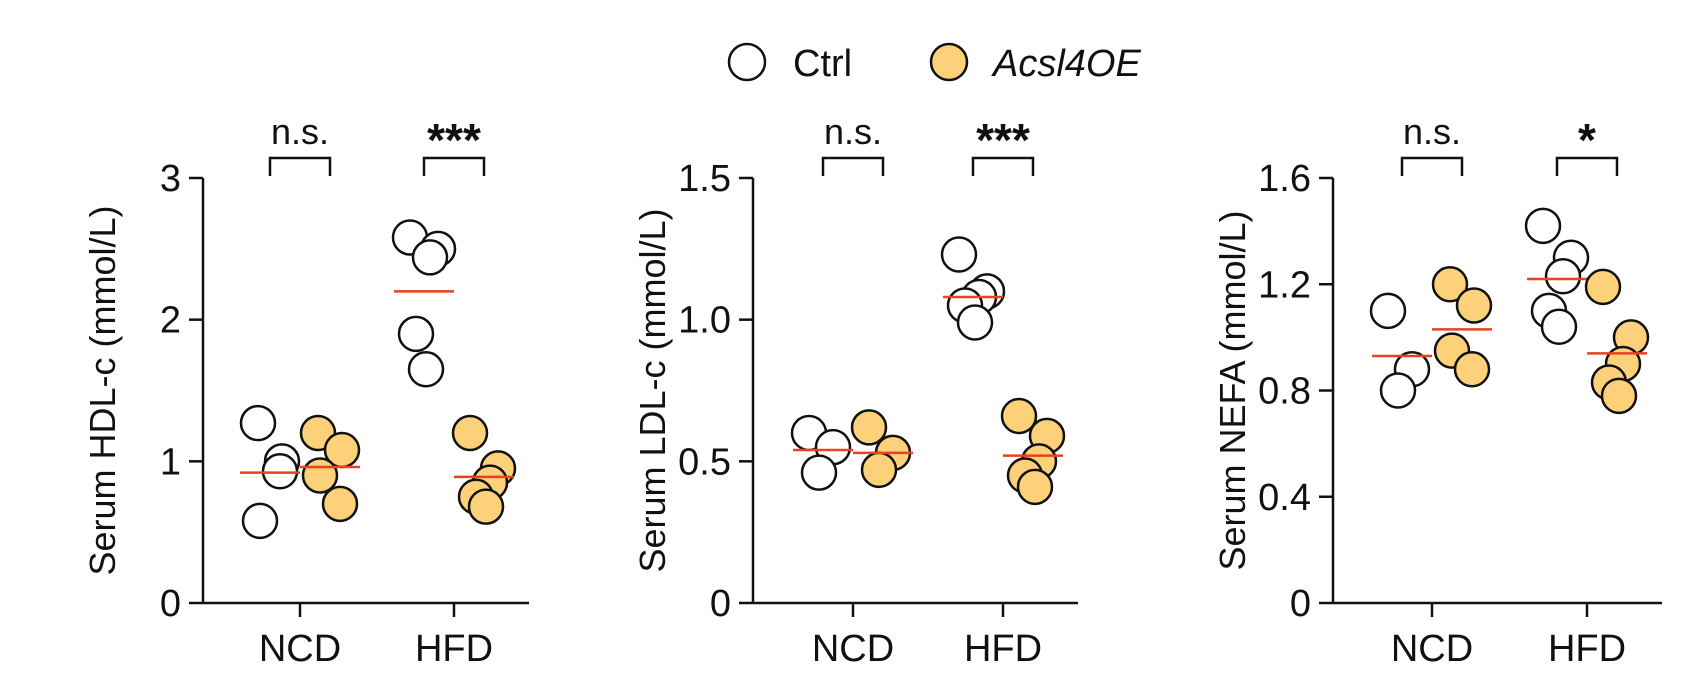  What do you see at coordinates (747, 62) in the screenshot?
I see `legend-marker-ctrl` at bounding box center [747, 62].